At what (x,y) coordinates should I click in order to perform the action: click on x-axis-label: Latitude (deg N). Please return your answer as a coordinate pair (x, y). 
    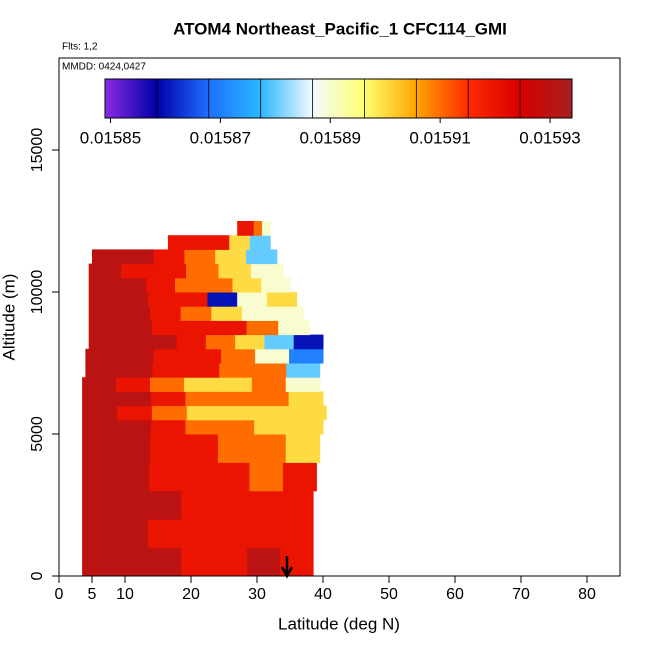
    Looking at the image, I should click on (339, 623).